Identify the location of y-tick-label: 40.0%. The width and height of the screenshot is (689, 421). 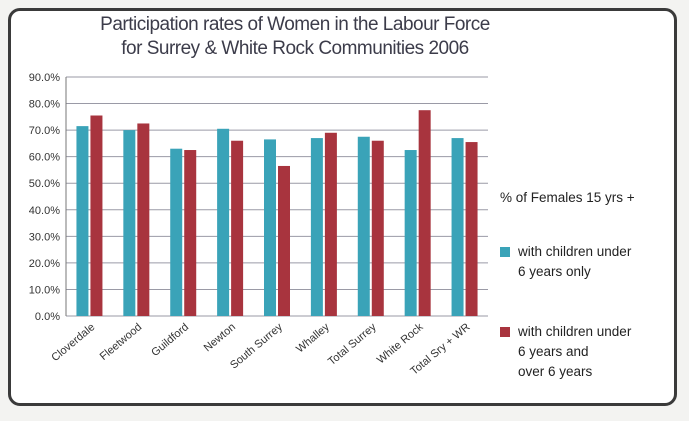
(44, 211).